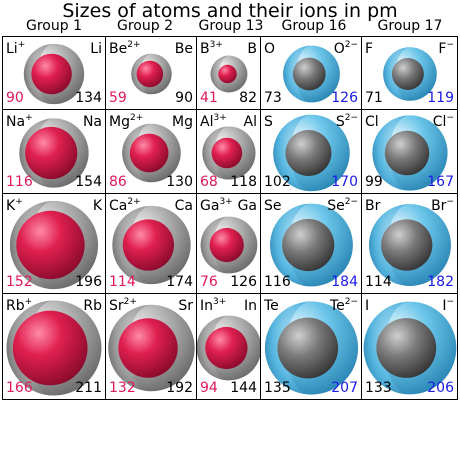  I want to click on figure-title: Sizes of atoms and their ions in pm, so click(230, 11).